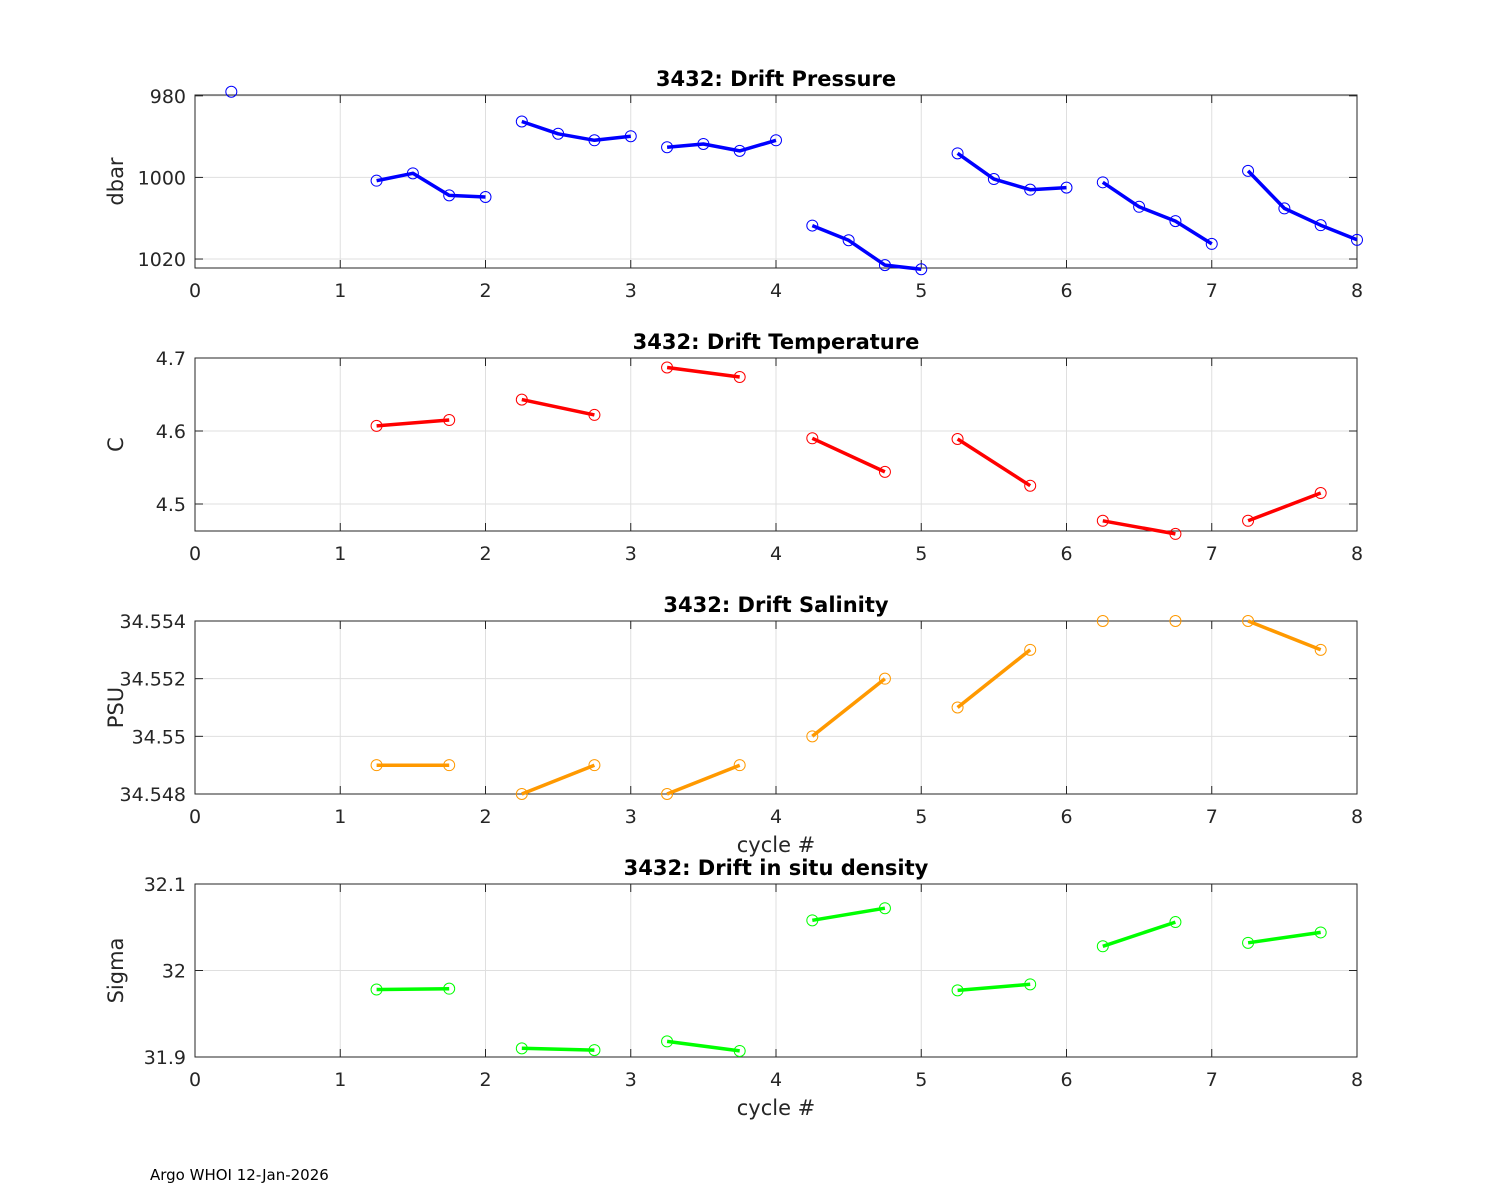 This screenshot has height=1200, width=1500. Describe the element at coordinates (239, 1175) in the screenshot. I see `footer-credit: Argo WHOI 12-Jan-2026` at that location.